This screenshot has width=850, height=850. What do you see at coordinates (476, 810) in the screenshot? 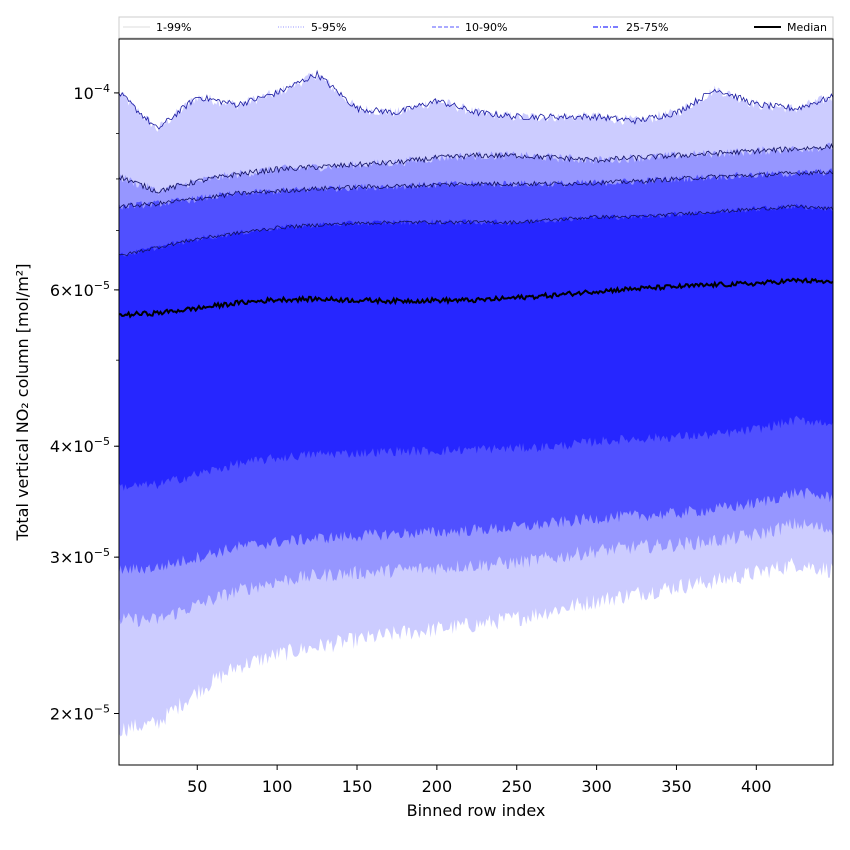
I see `x-axis-label: Binned row index` at bounding box center [476, 810].